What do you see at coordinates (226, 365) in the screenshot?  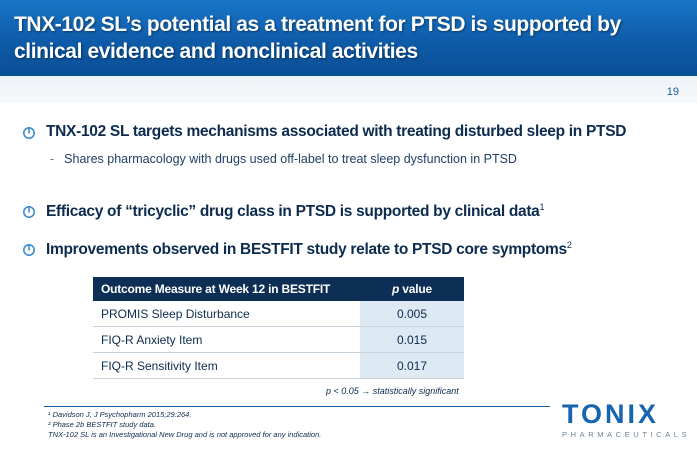 I see `outcome-cell: FIQ-R Sensitivity Item` at bounding box center [226, 365].